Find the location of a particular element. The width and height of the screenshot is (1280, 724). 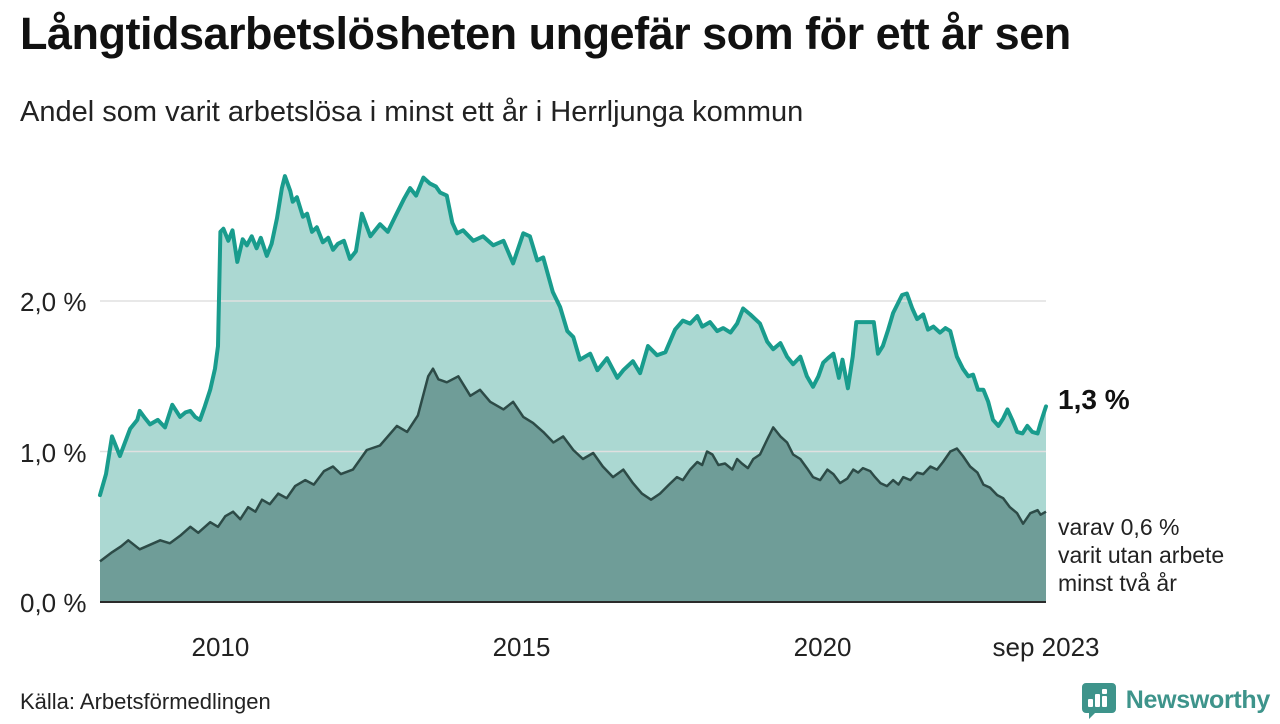

annotation-line: varit utan arbete is located at coordinates (1141, 555).